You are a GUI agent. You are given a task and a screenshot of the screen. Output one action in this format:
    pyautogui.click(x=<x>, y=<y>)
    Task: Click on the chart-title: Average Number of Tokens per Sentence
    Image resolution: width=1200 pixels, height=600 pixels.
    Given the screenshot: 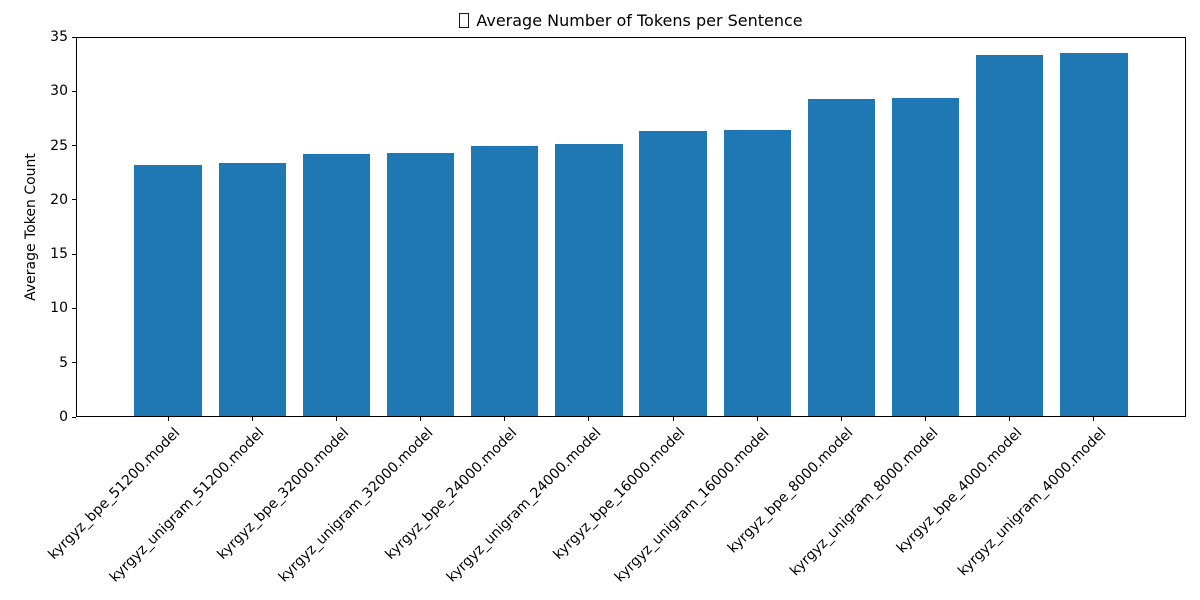 What is the action you would take?
    pyautogui.click(x=631, y=20)
    